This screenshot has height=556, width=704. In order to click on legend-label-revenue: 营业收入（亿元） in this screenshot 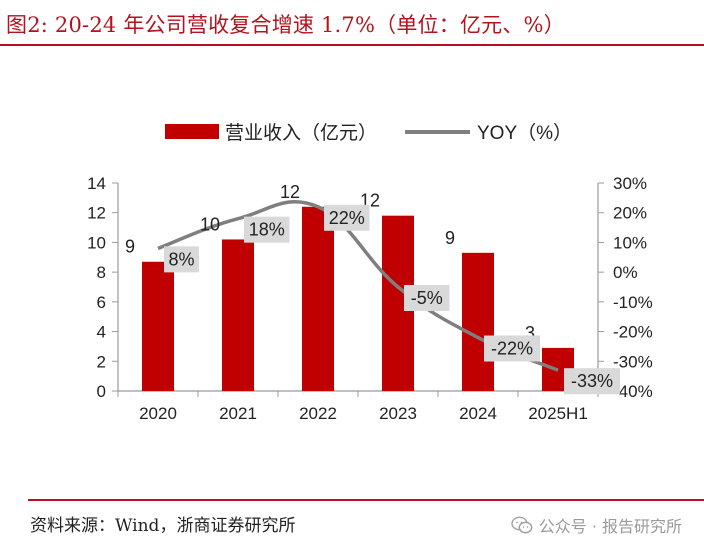, I will do `click(301, 133)`.